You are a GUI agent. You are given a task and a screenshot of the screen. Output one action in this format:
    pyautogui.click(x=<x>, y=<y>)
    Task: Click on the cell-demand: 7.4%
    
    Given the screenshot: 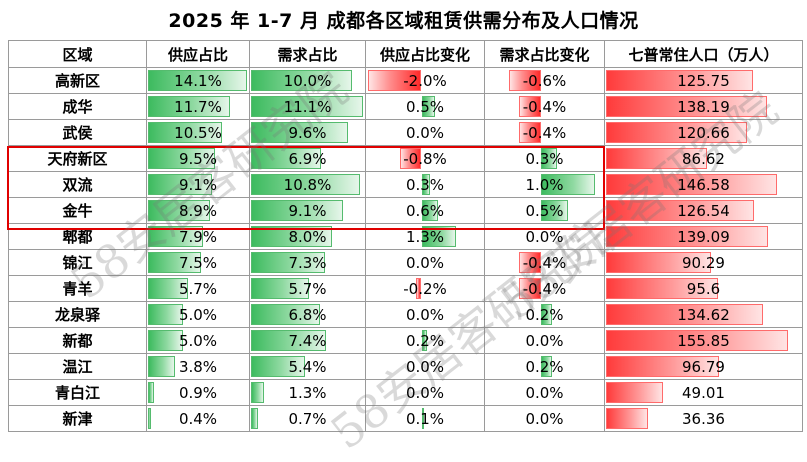 What is the action you would take?
    pyautogui.click(x=307, y=340)
    